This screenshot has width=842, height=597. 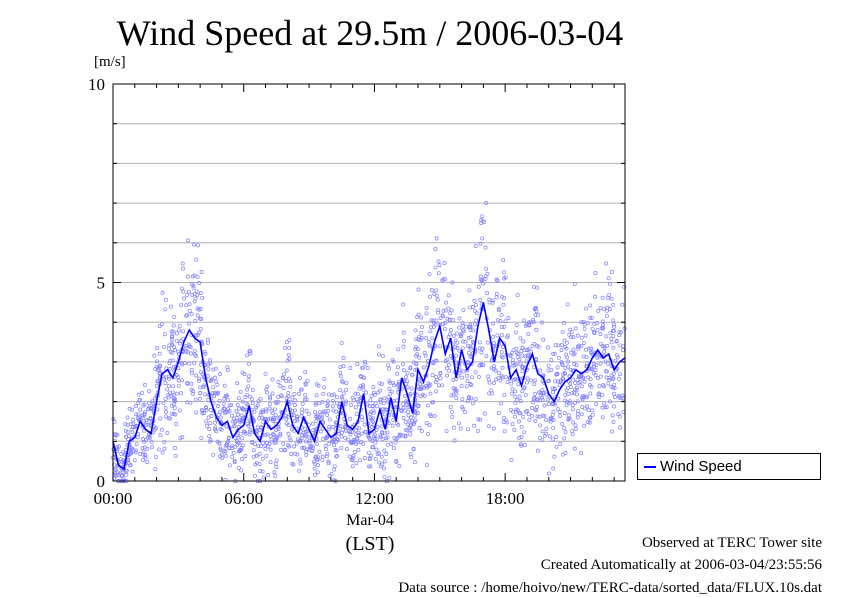 What do you see at coordinates (650, 466) in the screenshot?
I see `legend-swatch` at bounding box center [650, 466].